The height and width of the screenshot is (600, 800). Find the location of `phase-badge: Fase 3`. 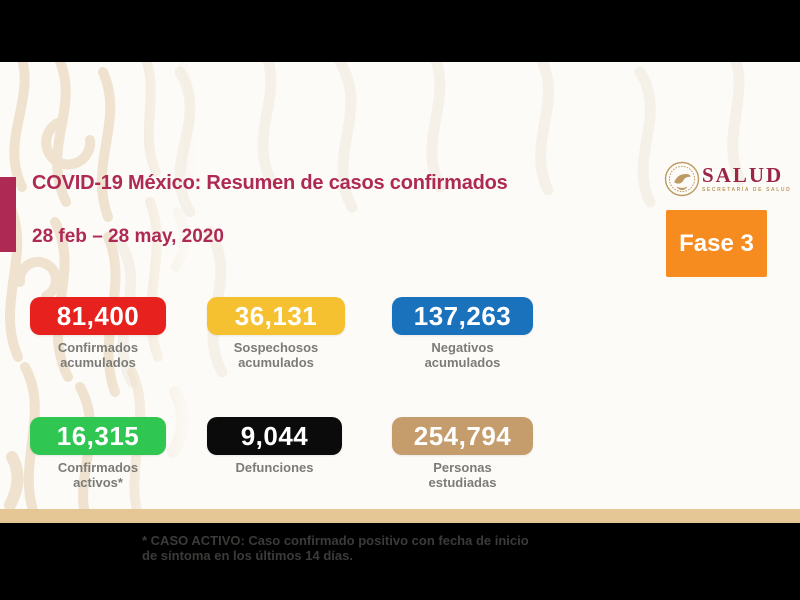

phase-badge: Fase 3 is located at coordinates (716, 243).